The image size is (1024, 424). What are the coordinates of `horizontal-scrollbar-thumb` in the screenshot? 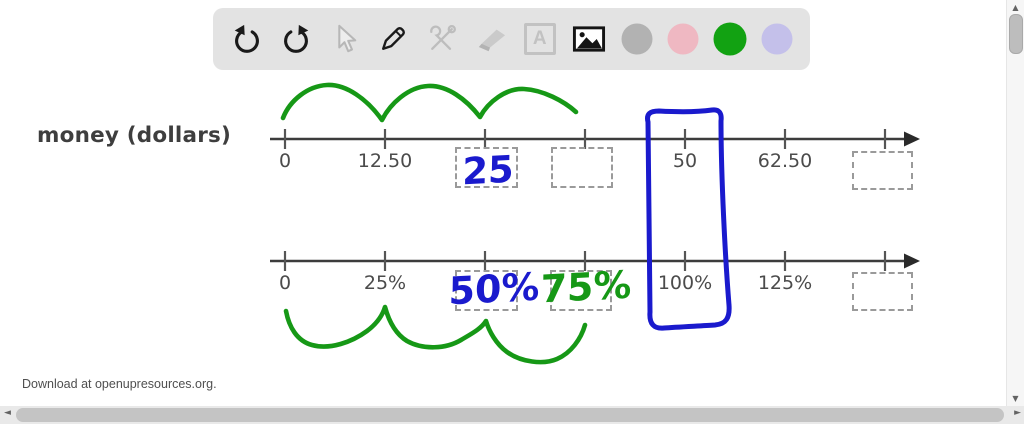 It's located at (510, 415).